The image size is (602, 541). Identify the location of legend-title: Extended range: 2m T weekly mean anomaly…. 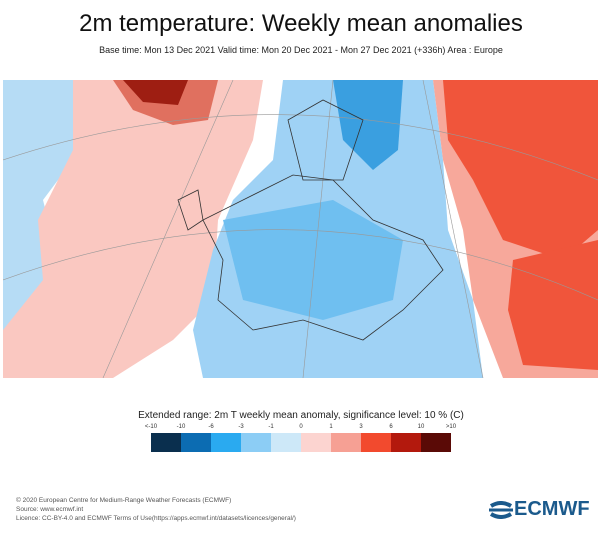
(301, 415).